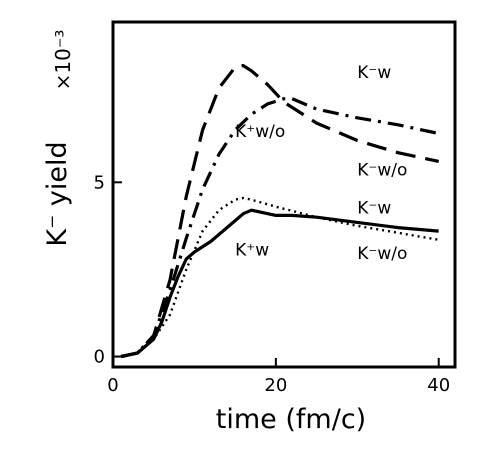  I want to click on x-tick-label: 40, so click(438, 385).